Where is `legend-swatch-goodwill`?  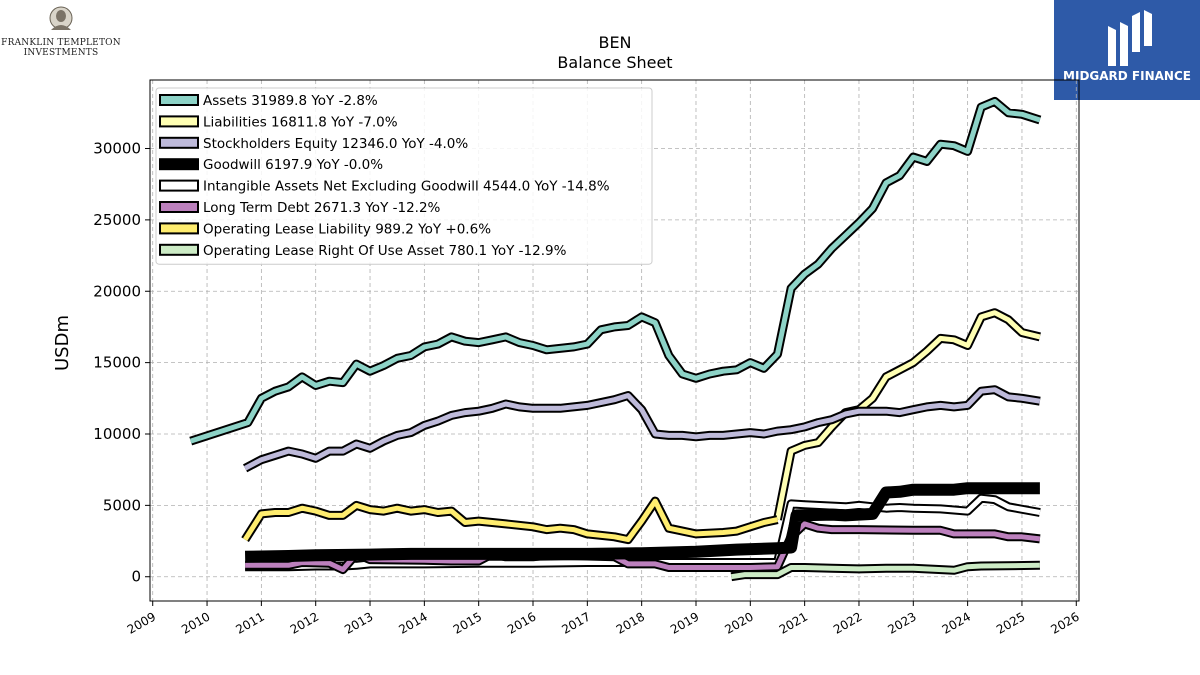 legend-swatch-goodwill is located at coordinates (179, 164).